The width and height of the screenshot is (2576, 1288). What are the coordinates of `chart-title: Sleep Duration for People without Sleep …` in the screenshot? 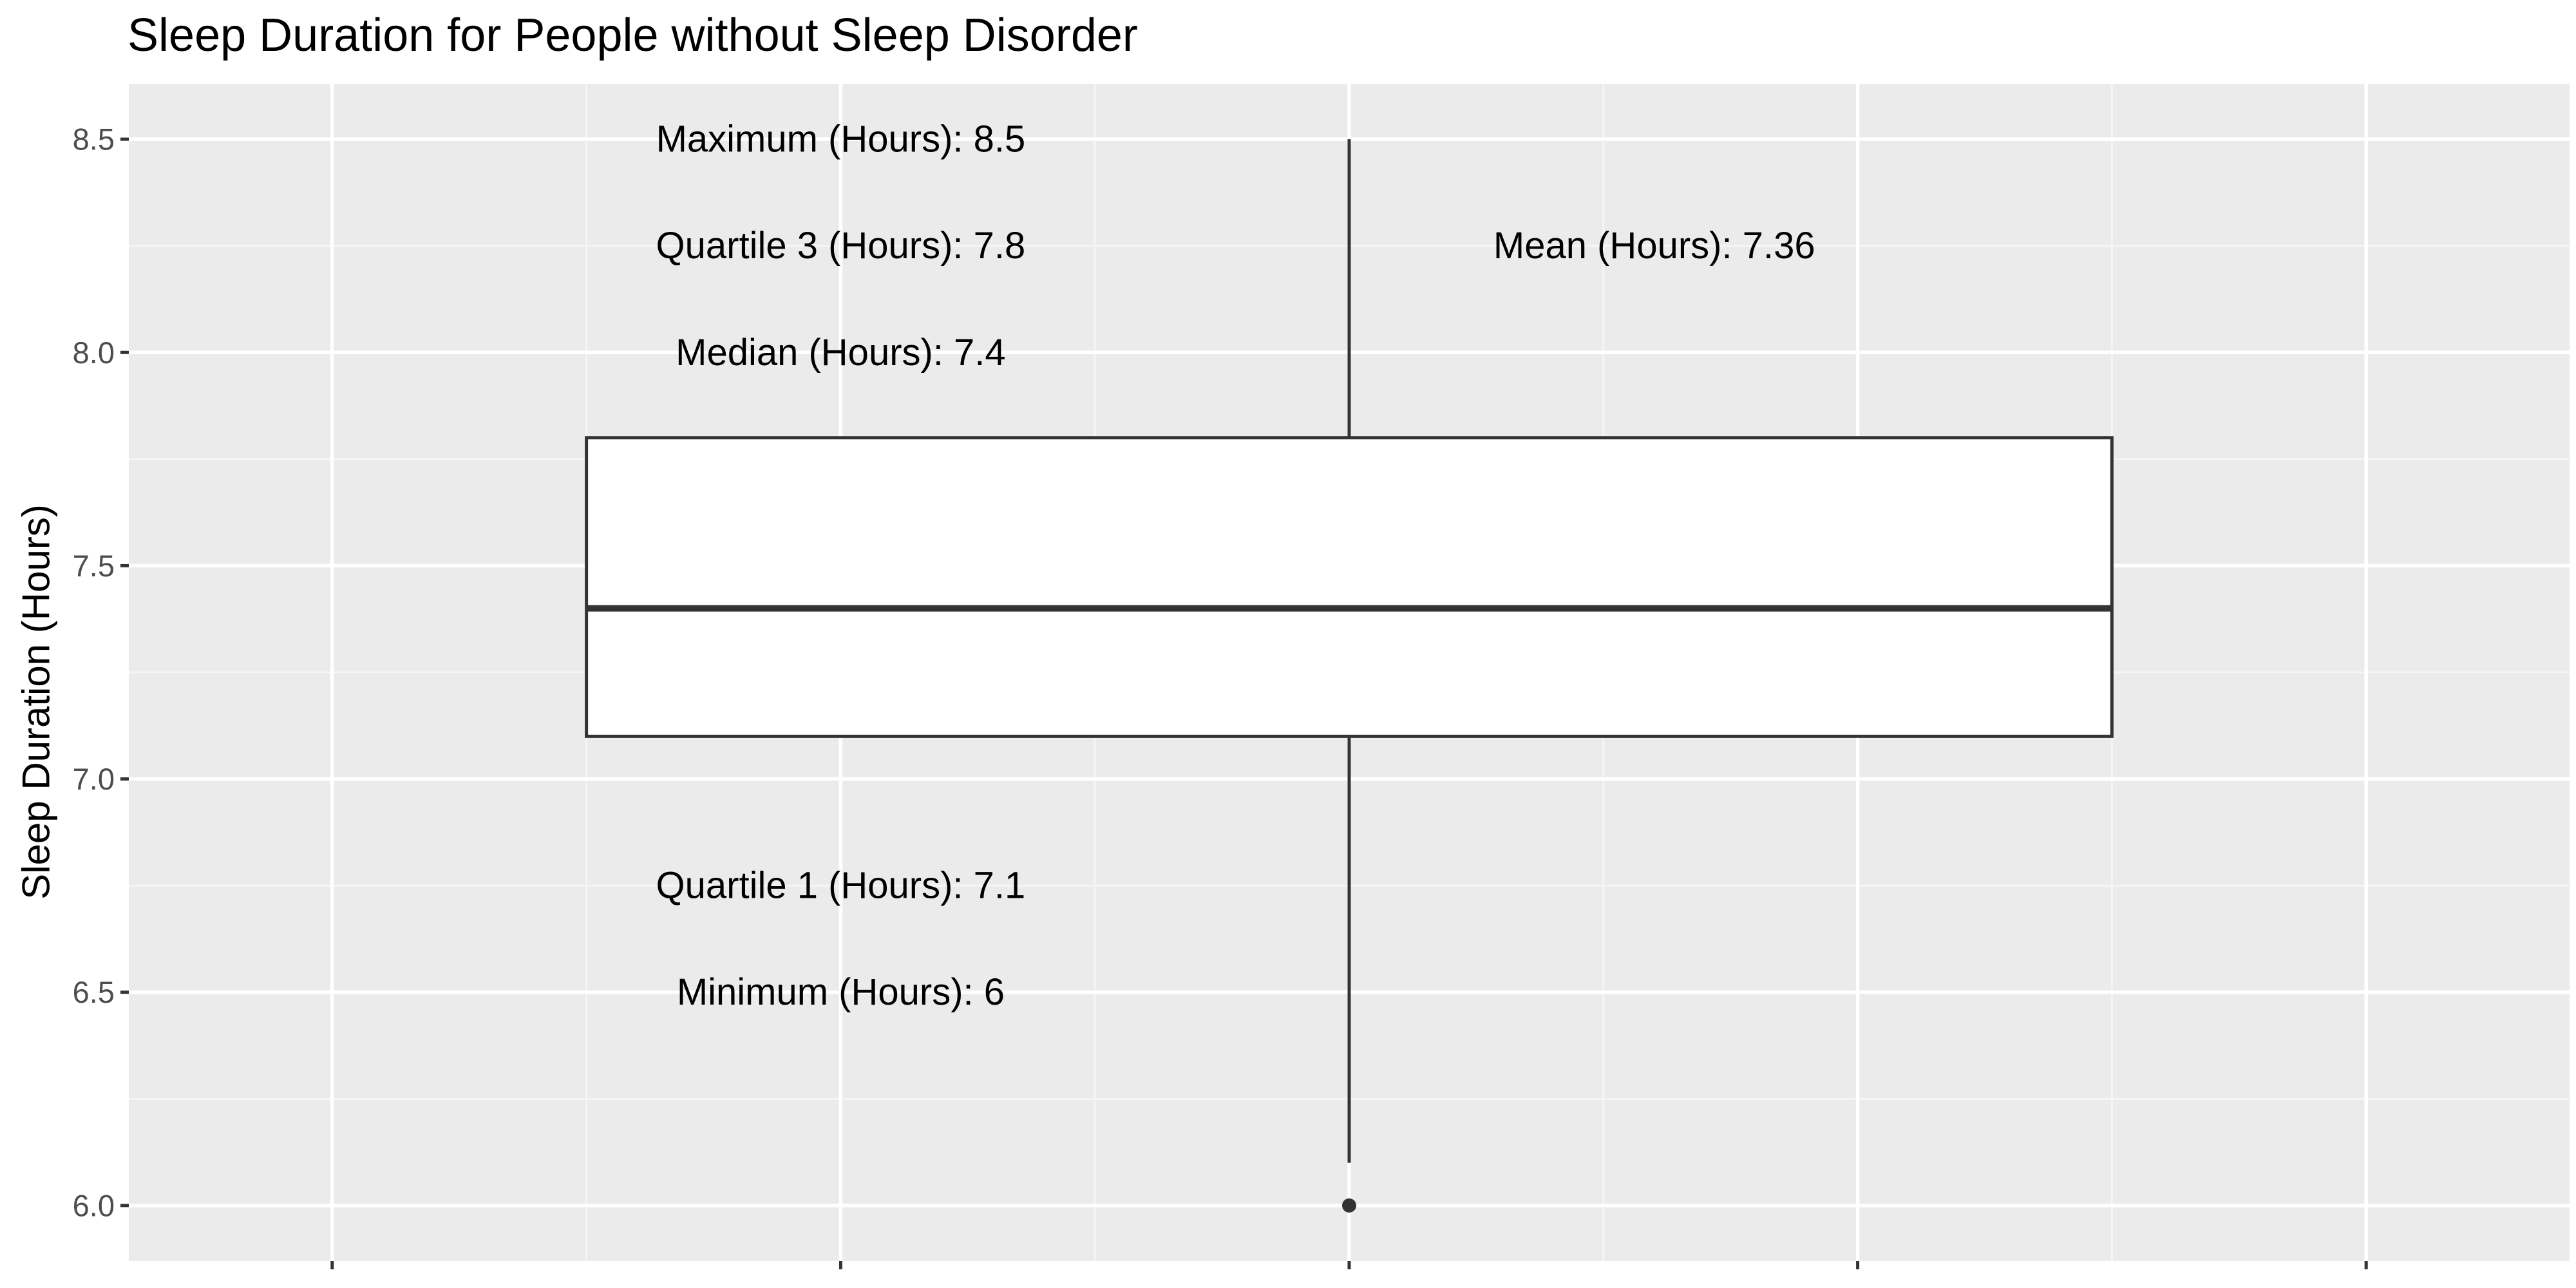 It's located at (633, 36).